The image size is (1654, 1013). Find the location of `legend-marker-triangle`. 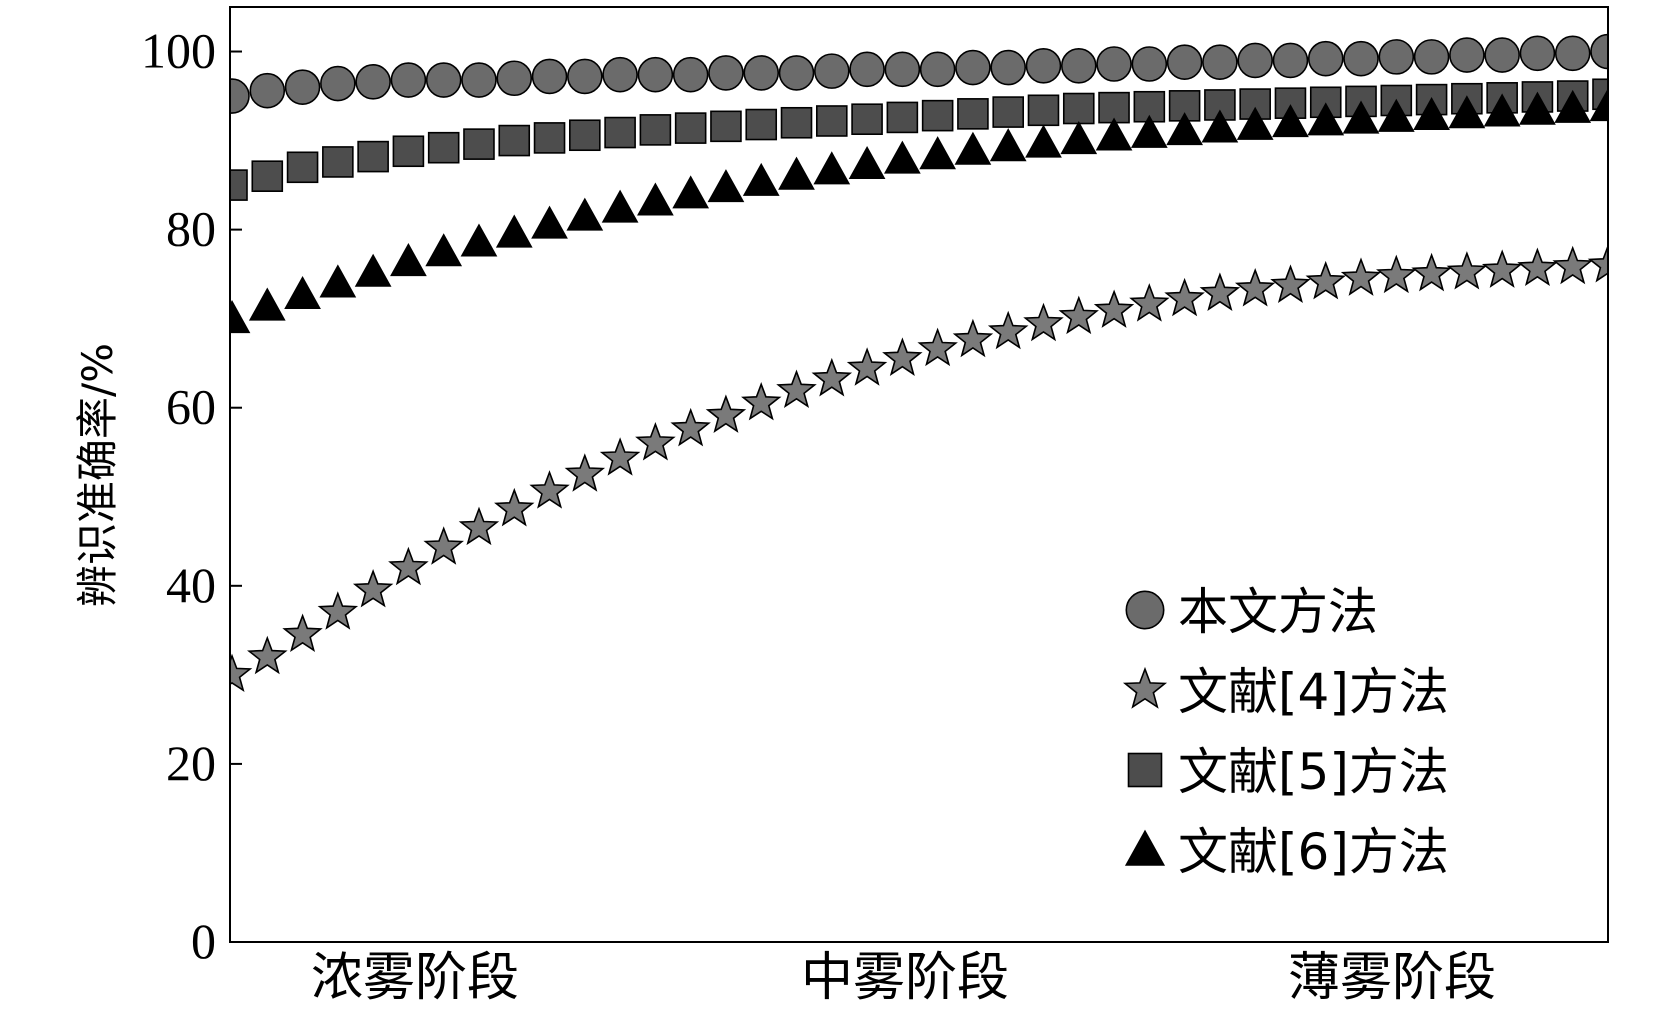

legend-marker-triangle is located at coordinates (1145, 847).